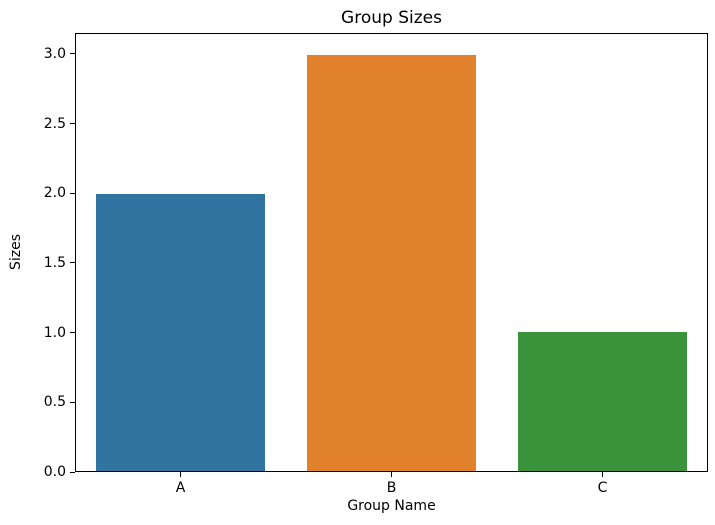 The image size is (715, 525). I want to click on y-axis-label: Sizes, so click(16, 252).